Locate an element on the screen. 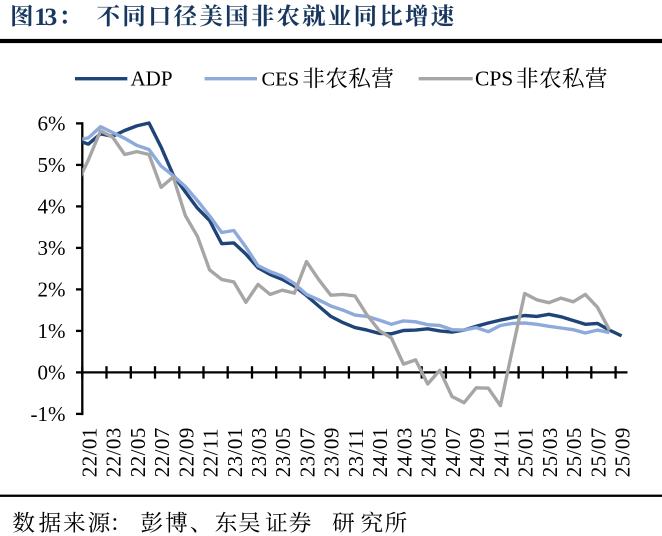 The image size is (662, 536). svg-text: 24/11 is located at coordinates (501, 452).